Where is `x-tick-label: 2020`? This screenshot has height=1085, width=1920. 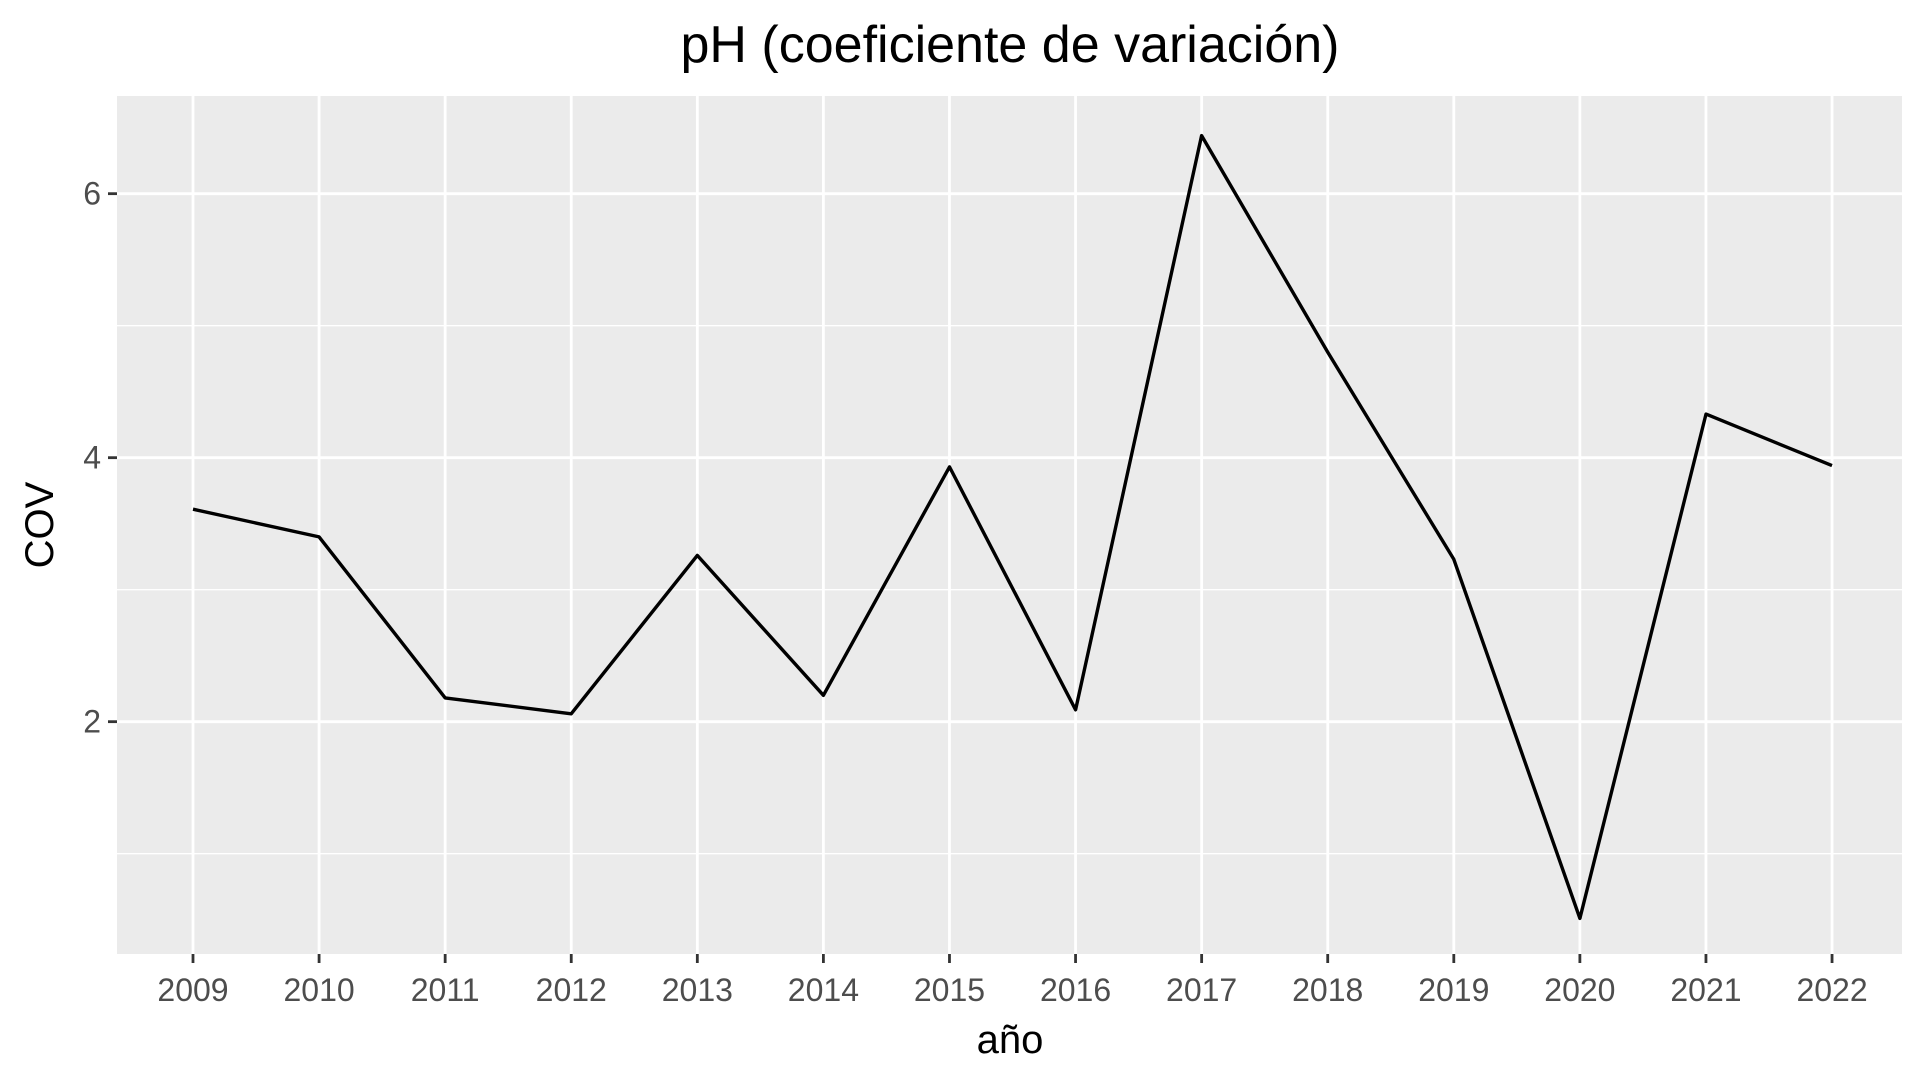 x-tick-label: 2020 is located at coordinates (1579, 990).